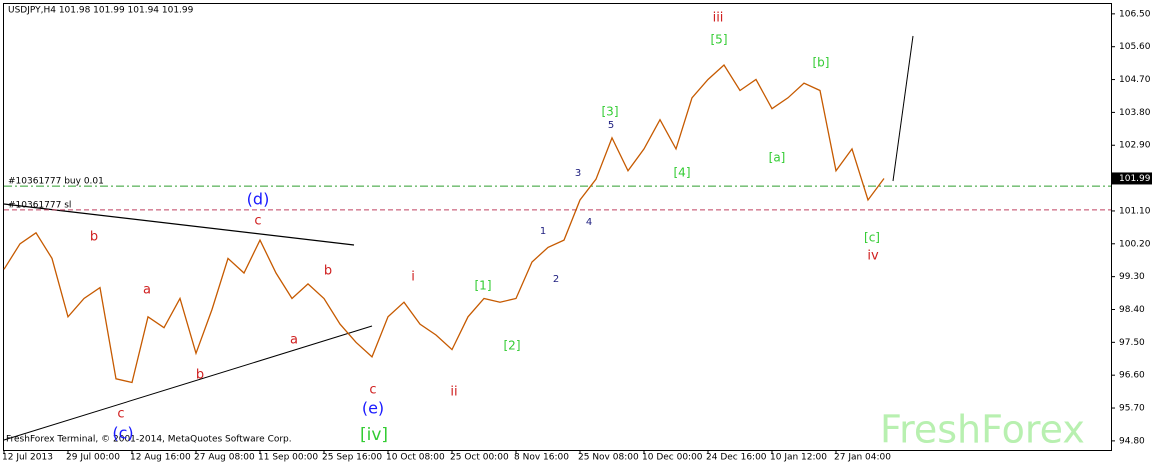 This screenshot has height=465, width=1154. What do you see at coordinates (1135, 146) in the screenshot?
I see `y-tick-label: 102.90` at bounding box center [1135, 146].